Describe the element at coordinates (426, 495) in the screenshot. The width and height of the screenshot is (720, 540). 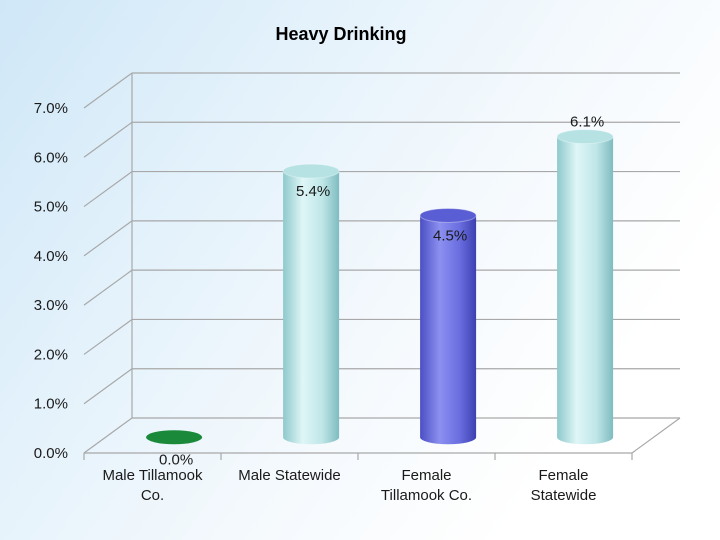
I see `x-category-label: Tillamook Co.` at that location.